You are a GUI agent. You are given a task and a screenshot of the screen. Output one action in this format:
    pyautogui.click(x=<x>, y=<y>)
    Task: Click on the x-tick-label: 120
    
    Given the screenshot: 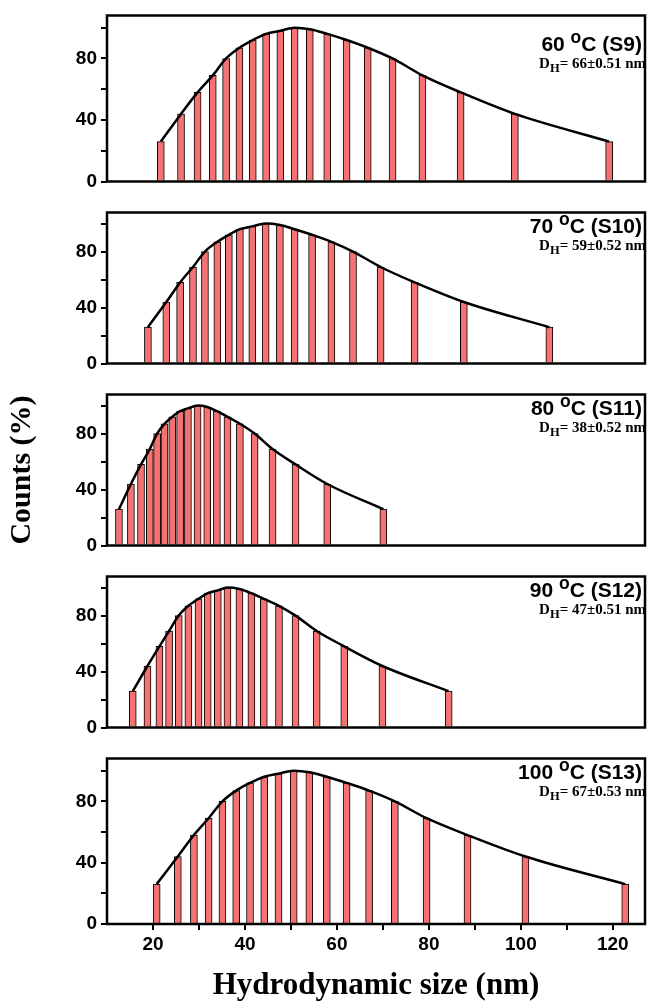 What is the action you would take?
    pyautogui.click(x=612, y=943)
    